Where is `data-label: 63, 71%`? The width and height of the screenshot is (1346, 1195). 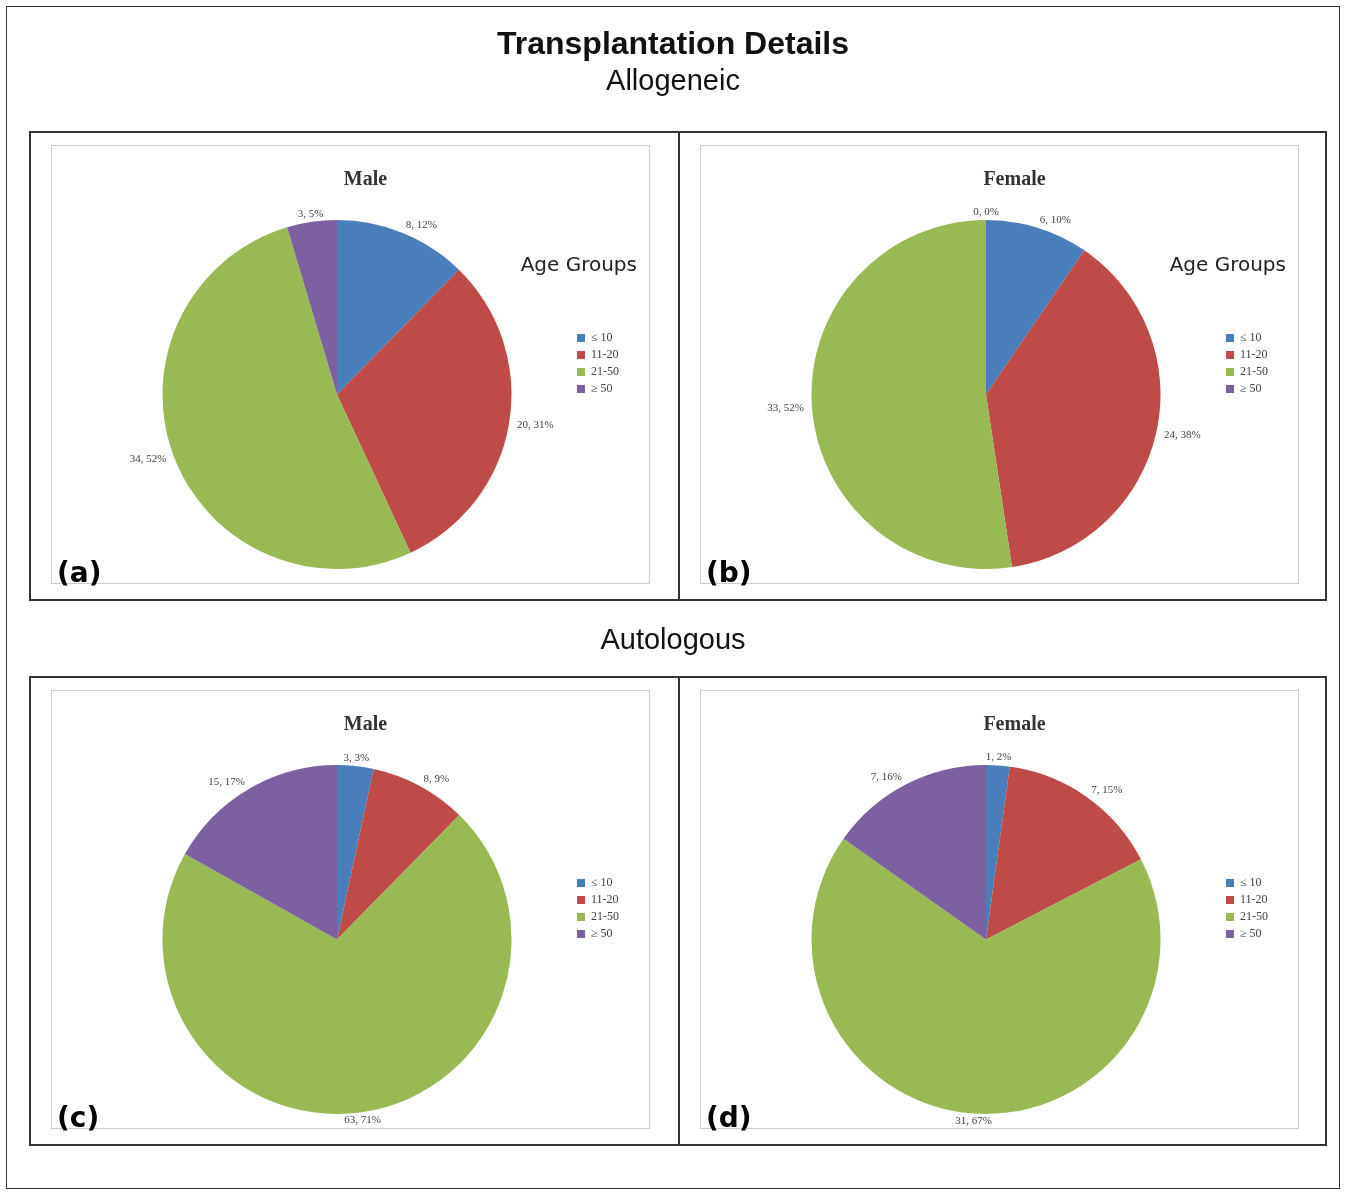
data-label: 63, 71% is located at coordinates (363, 1119).